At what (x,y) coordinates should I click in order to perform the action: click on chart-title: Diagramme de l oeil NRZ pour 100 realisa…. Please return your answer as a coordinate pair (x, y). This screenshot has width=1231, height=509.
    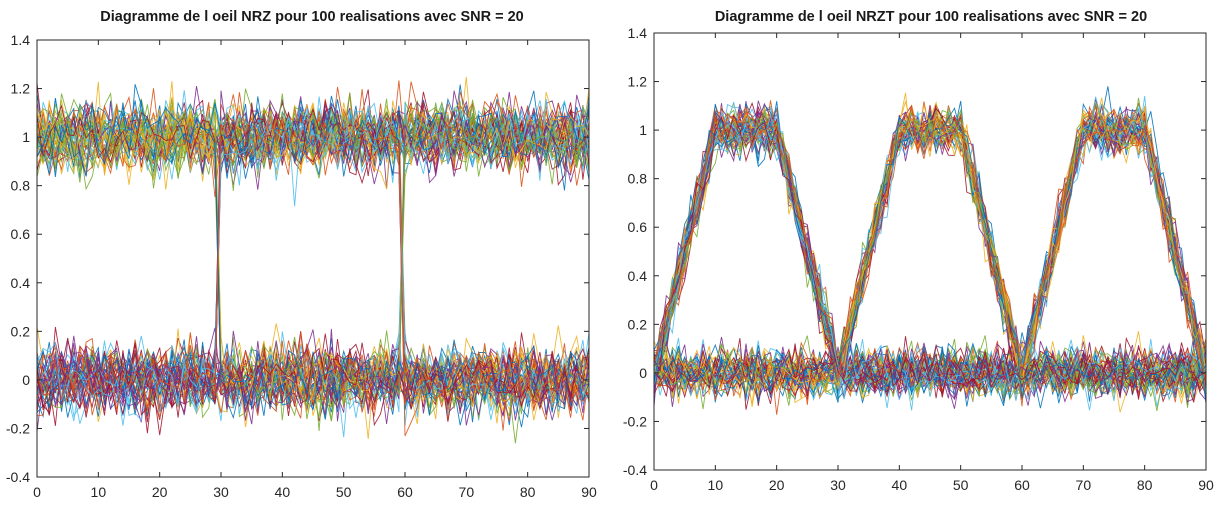
    Looking at the image, I should click on (312, 17).